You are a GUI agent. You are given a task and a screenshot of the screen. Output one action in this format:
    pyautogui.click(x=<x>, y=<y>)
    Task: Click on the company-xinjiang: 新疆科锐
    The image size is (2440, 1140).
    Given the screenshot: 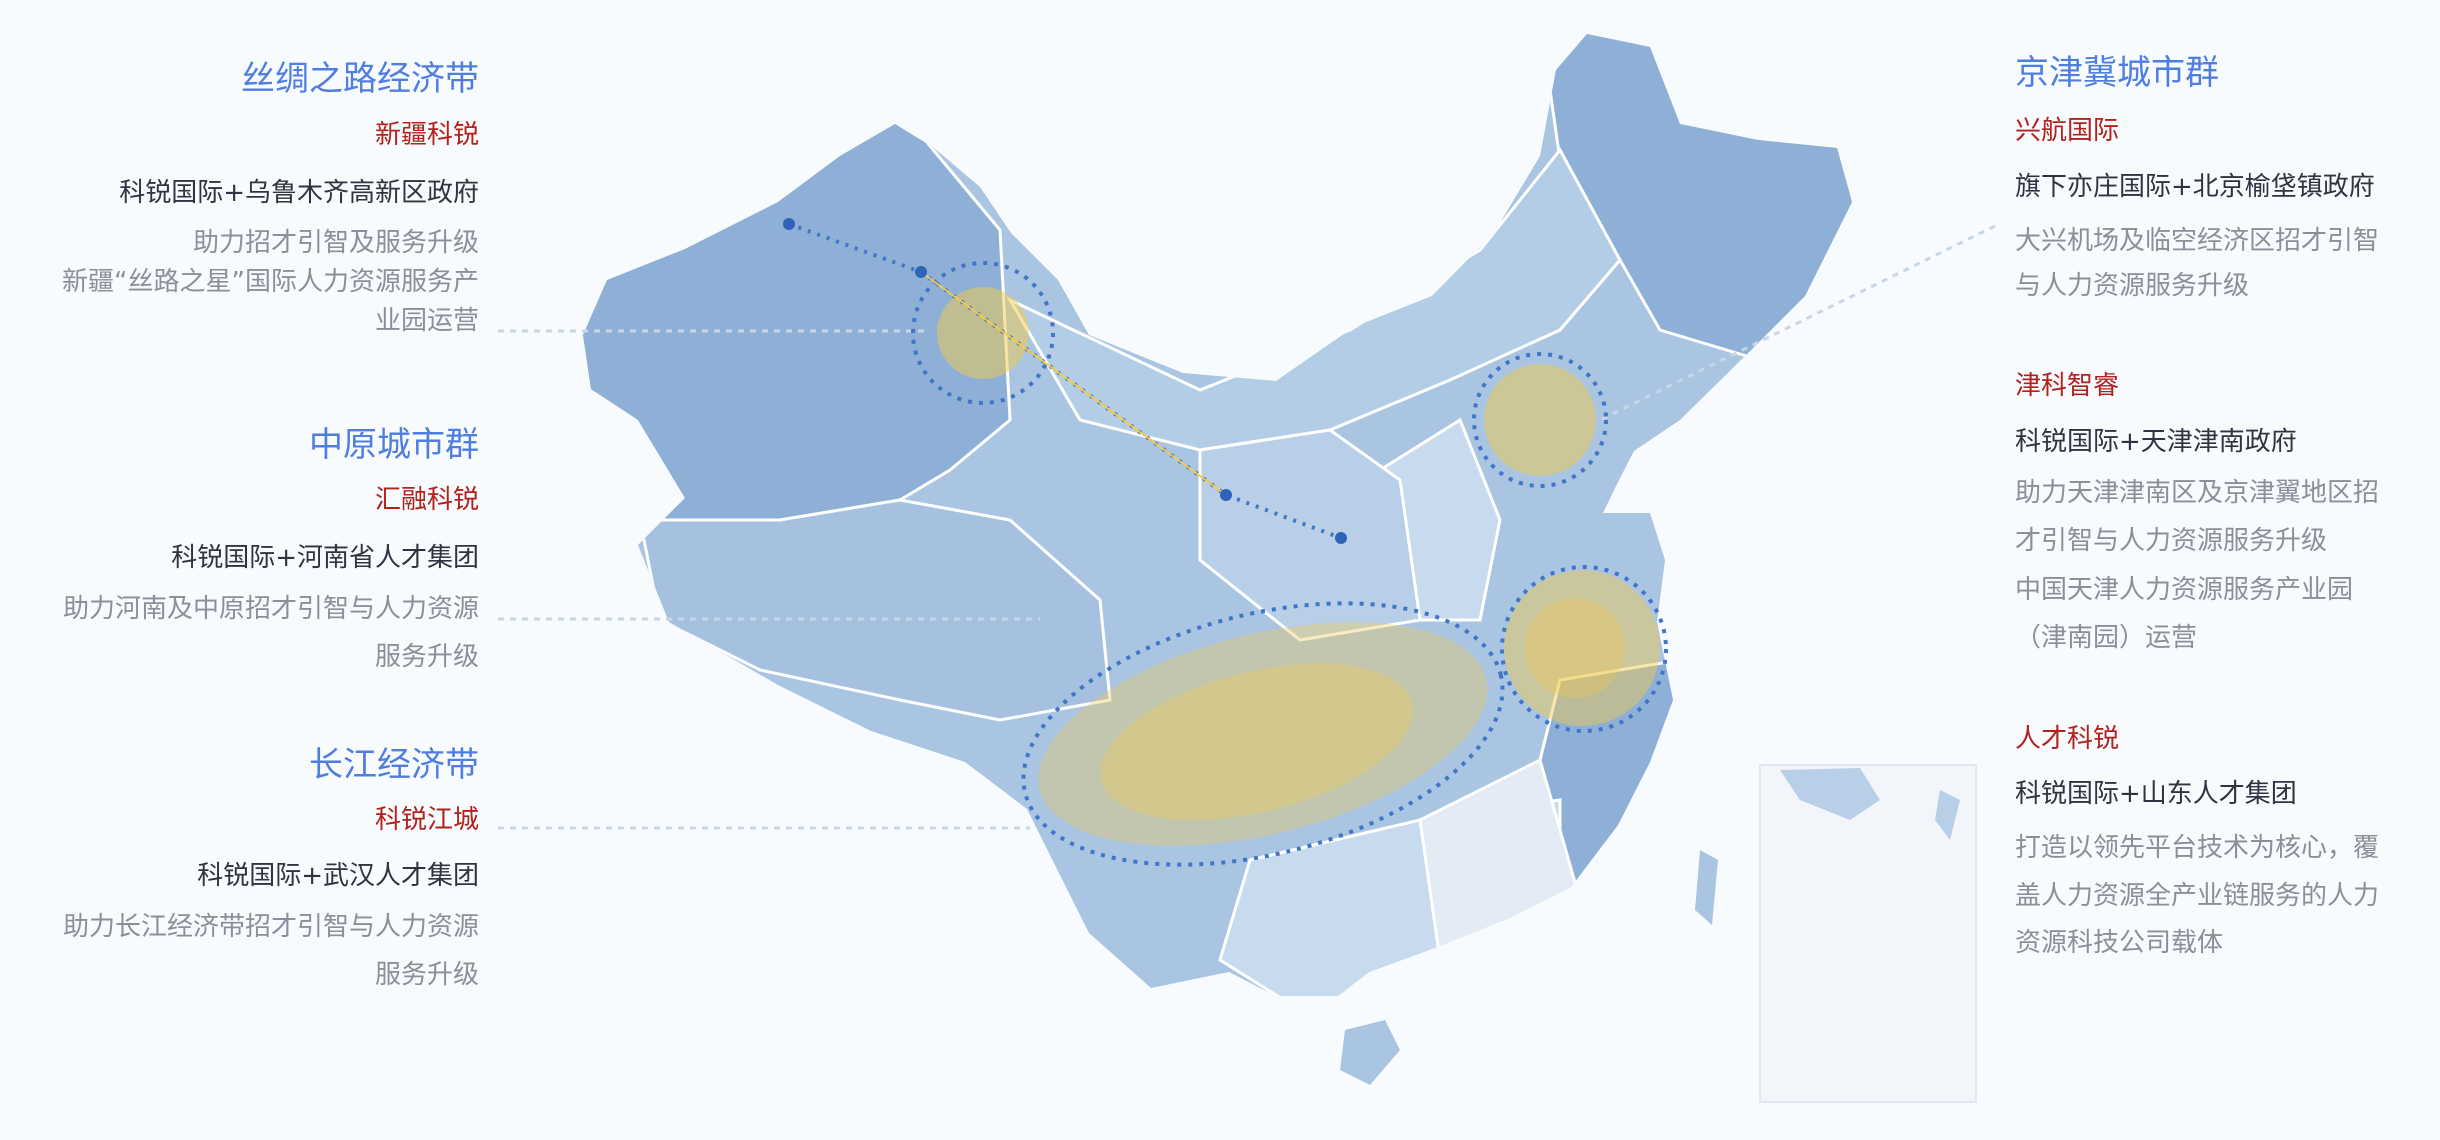 What is the action you would take?
    pyautogui.click(x=426, y=135)
    